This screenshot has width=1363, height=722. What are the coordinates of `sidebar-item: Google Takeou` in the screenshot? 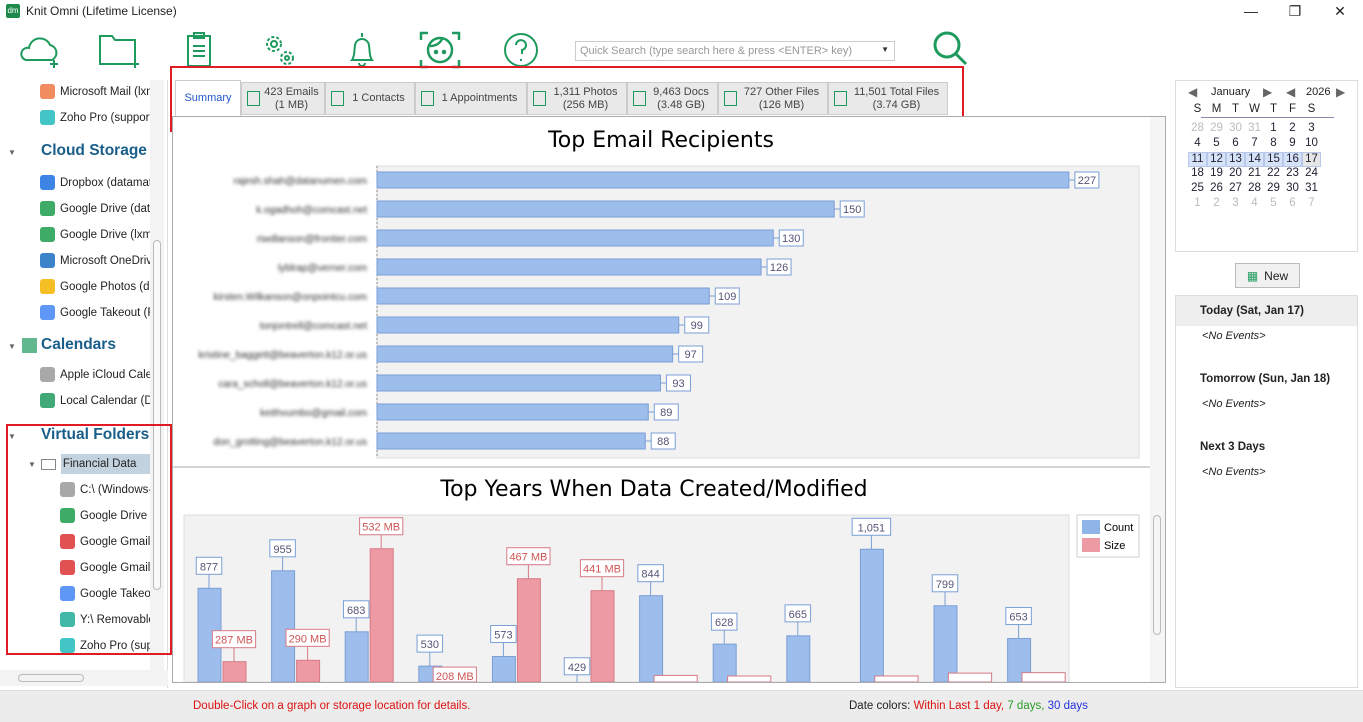 It's located at (113, 593).